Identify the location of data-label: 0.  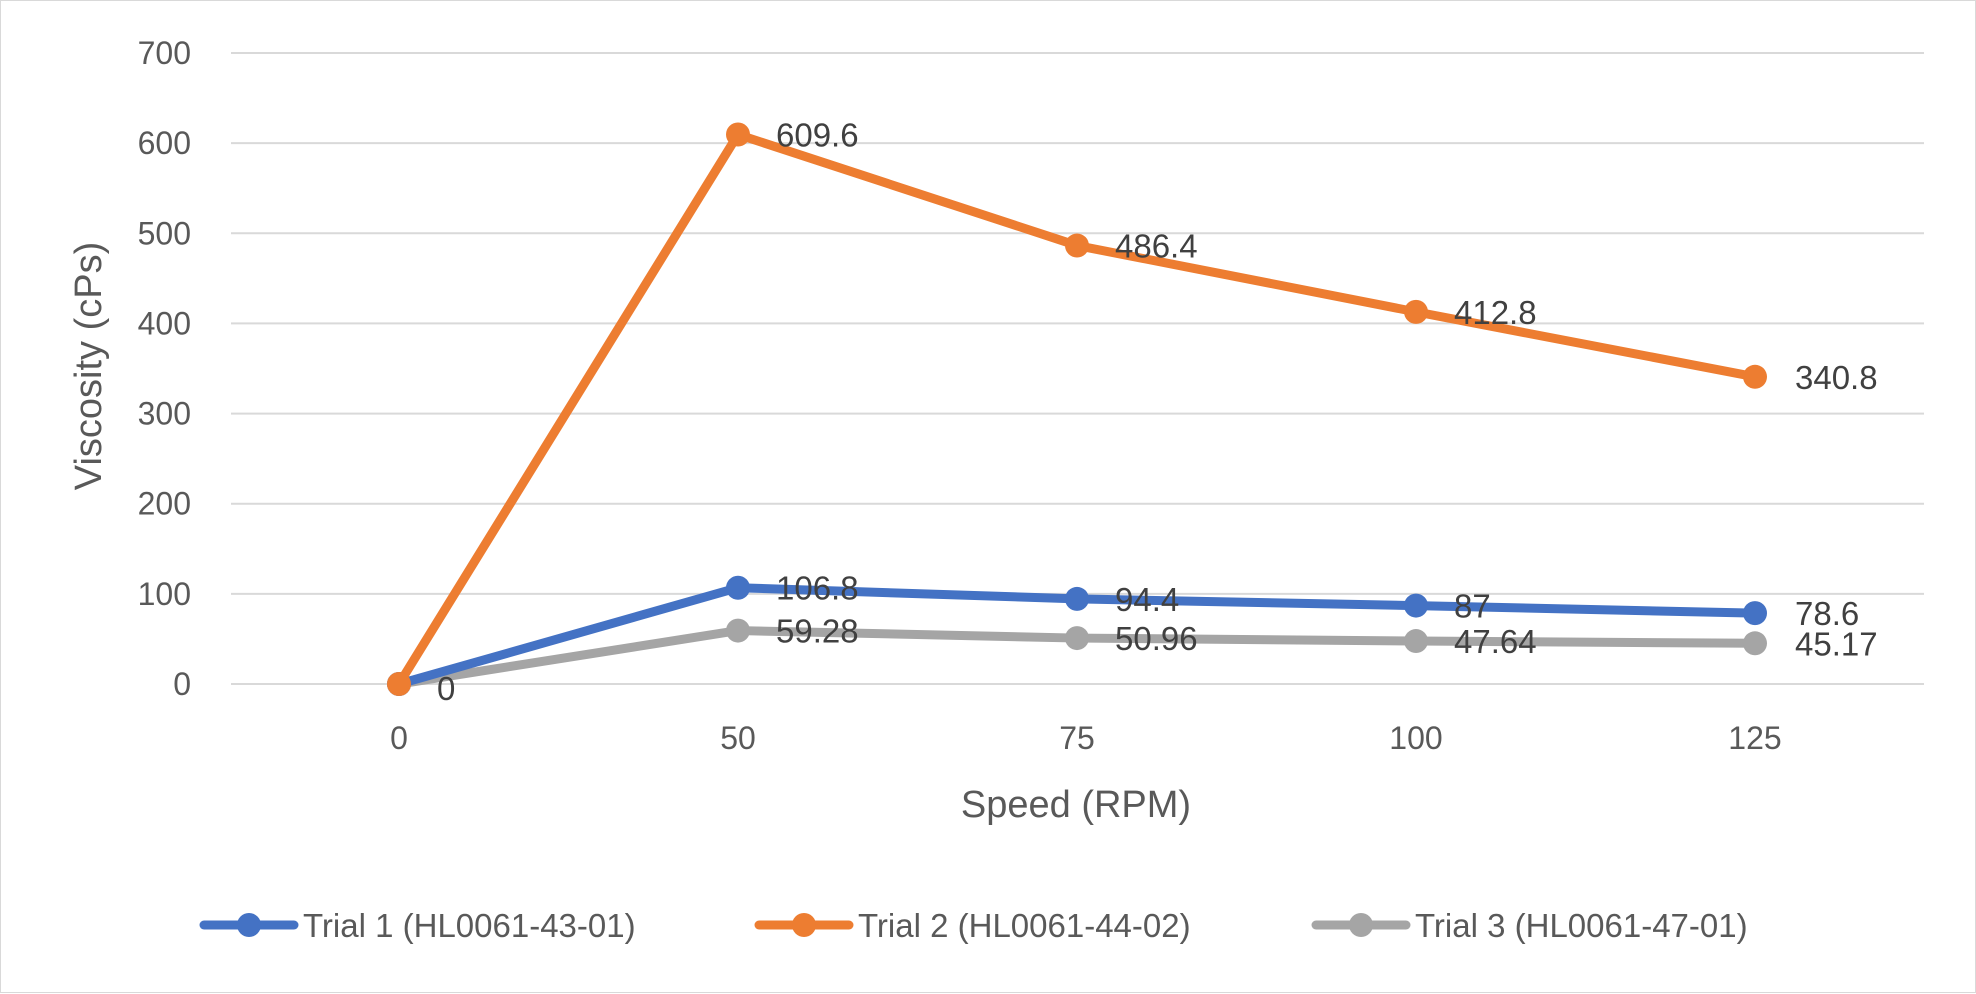
(446, 688).